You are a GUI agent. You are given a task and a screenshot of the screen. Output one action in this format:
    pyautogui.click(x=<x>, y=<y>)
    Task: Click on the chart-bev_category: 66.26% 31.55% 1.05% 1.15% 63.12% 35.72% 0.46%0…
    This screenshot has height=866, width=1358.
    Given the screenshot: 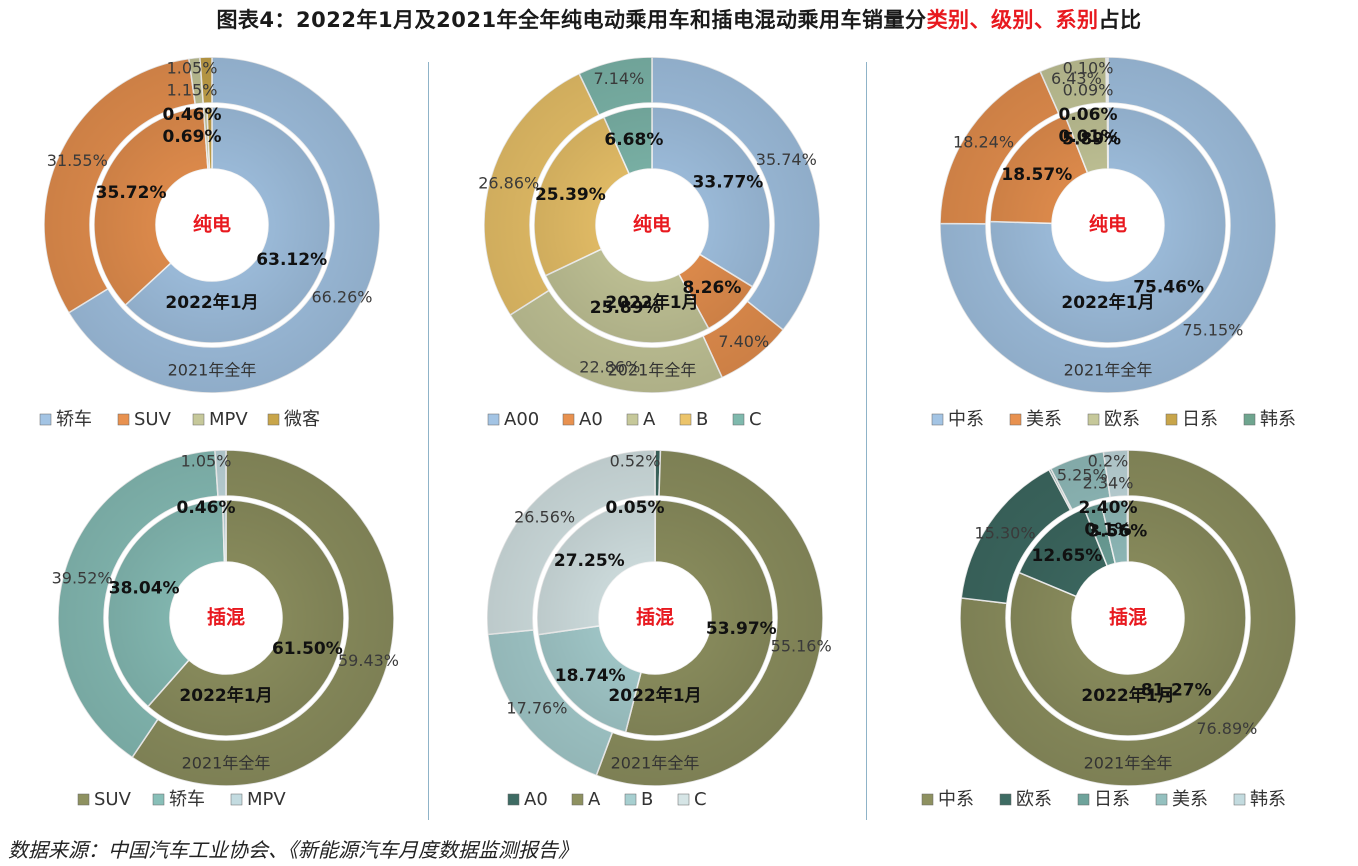 What is the action you would take?
    pyautogui.click(x=210, y=243)
    